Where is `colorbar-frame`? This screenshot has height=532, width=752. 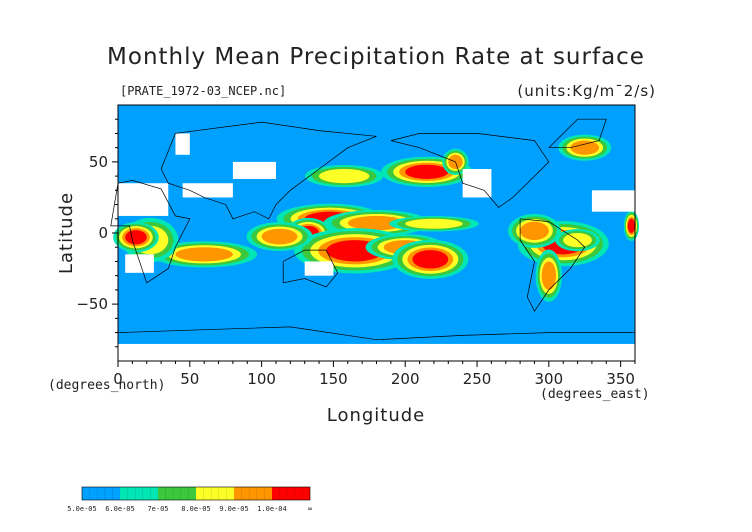
colorbar-frame is located at coordinates (196, 493).